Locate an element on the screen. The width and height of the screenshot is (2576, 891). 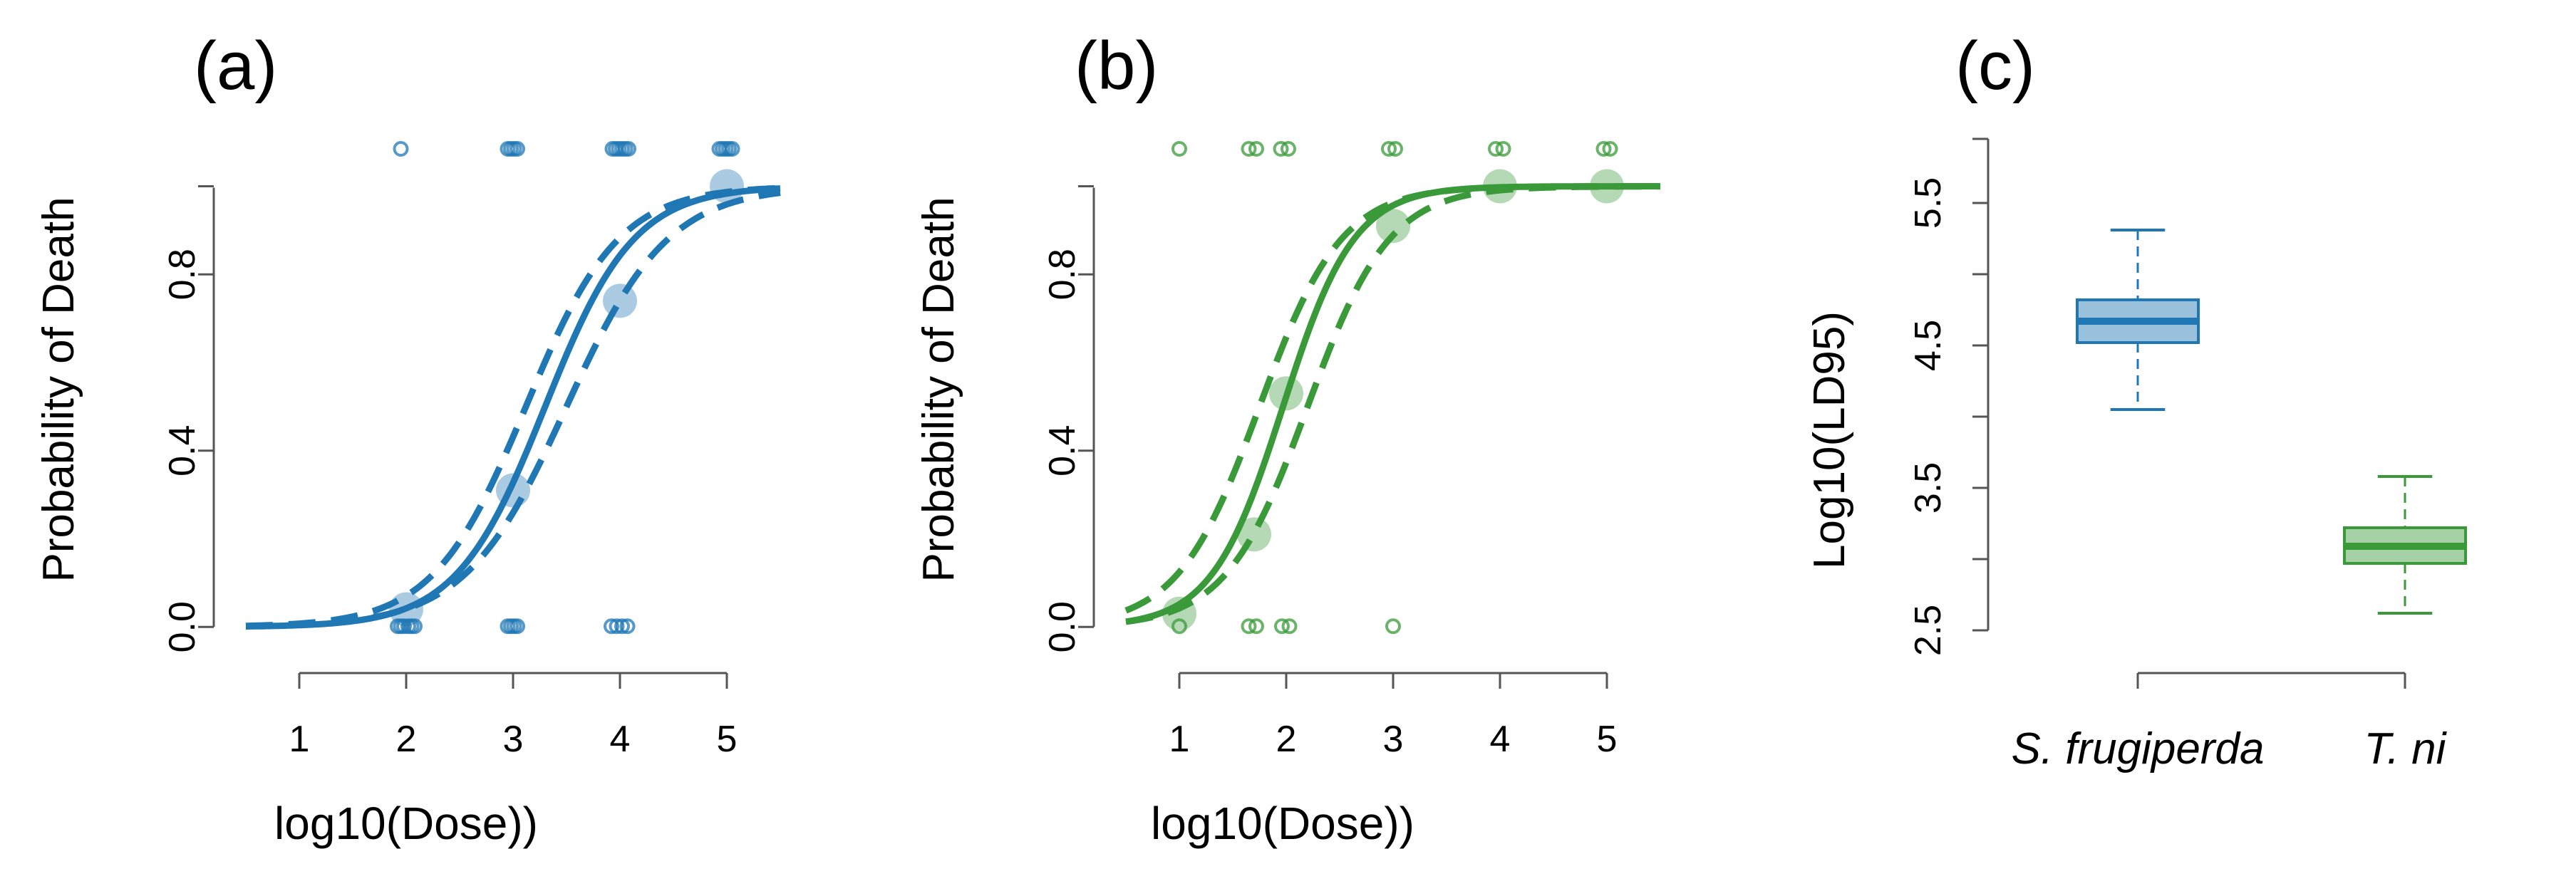
plot-area-b is located at coordinates (1392, 388).